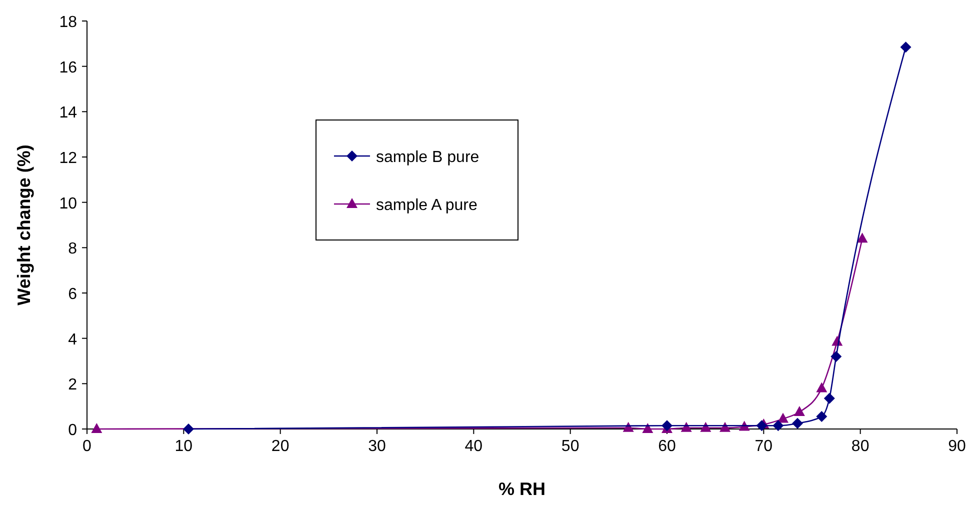  Describe the element at coordinates (68, 22) in the screenshot. I see `y-tick-label: 18` at that location.